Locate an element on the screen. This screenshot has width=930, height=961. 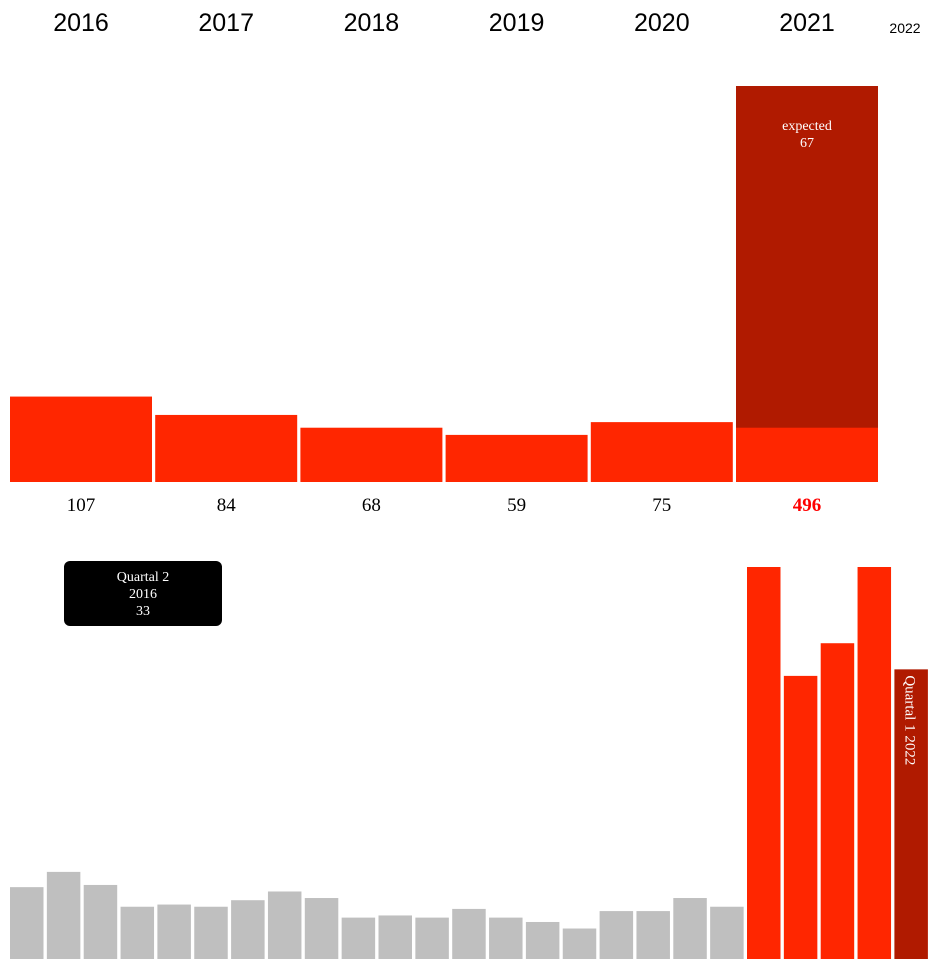
bar-2021 is located at coordinates (807, 454).